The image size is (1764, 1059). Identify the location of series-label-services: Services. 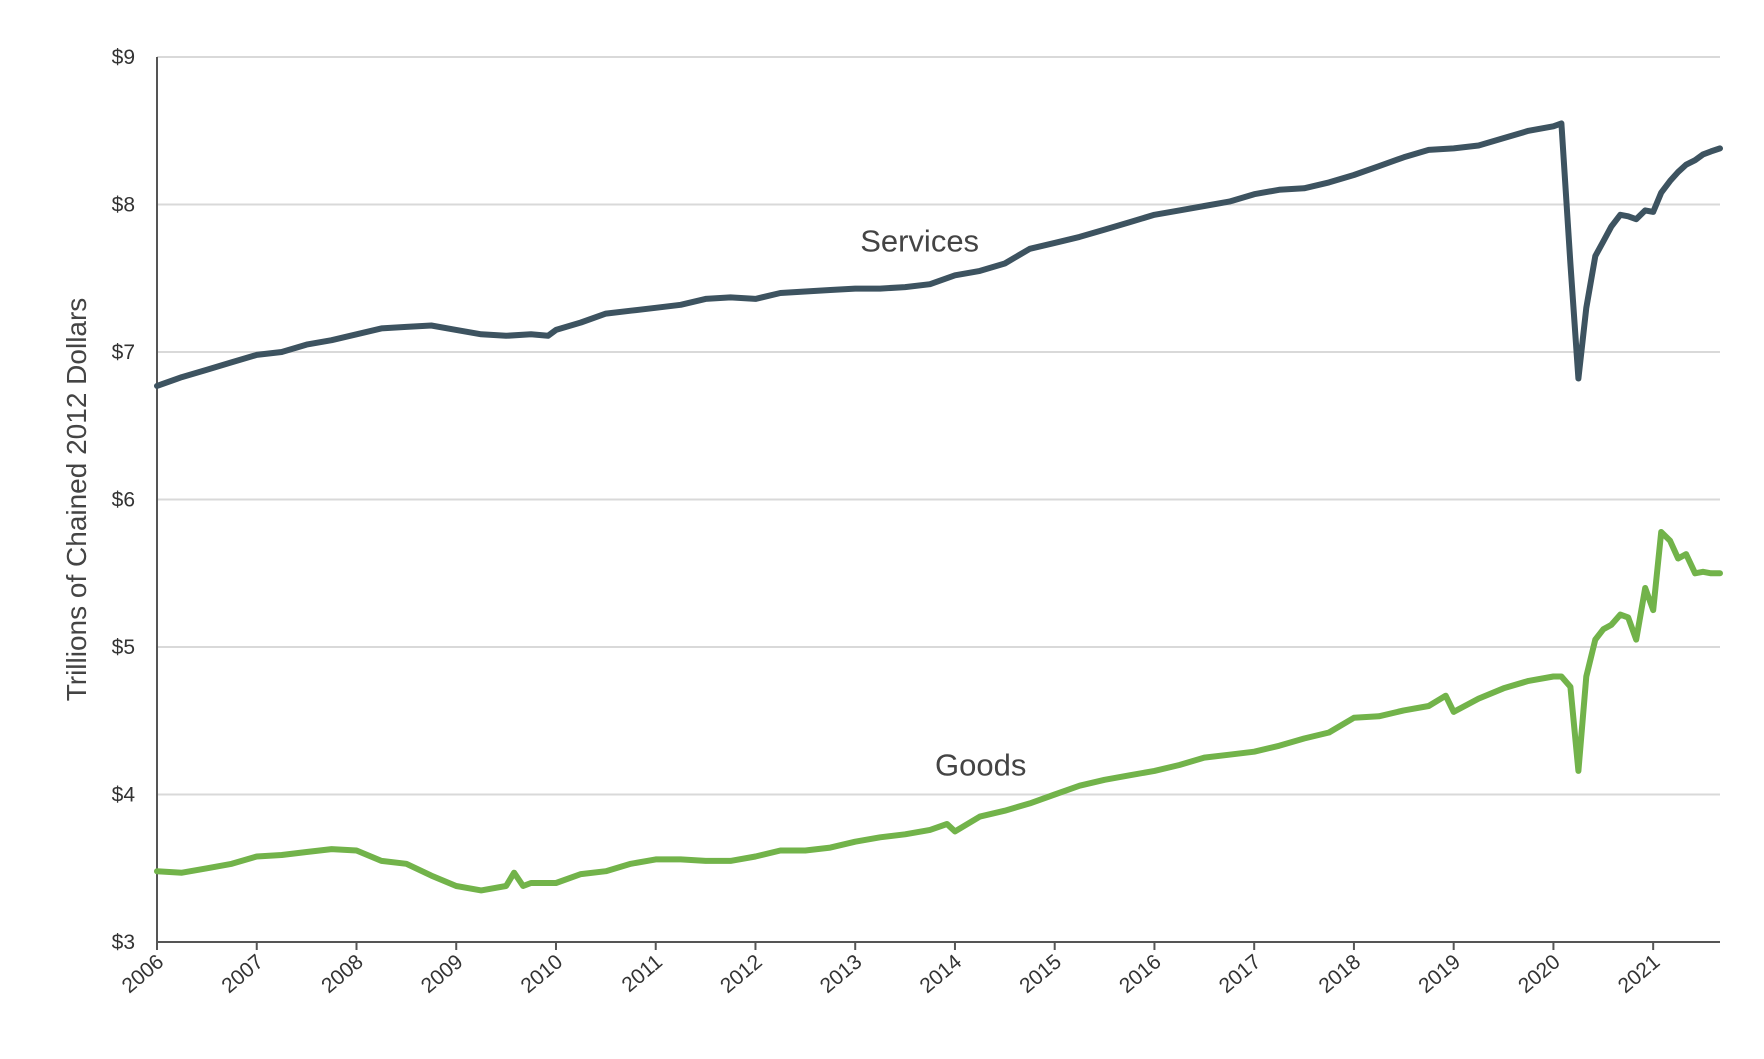
(919, 241).